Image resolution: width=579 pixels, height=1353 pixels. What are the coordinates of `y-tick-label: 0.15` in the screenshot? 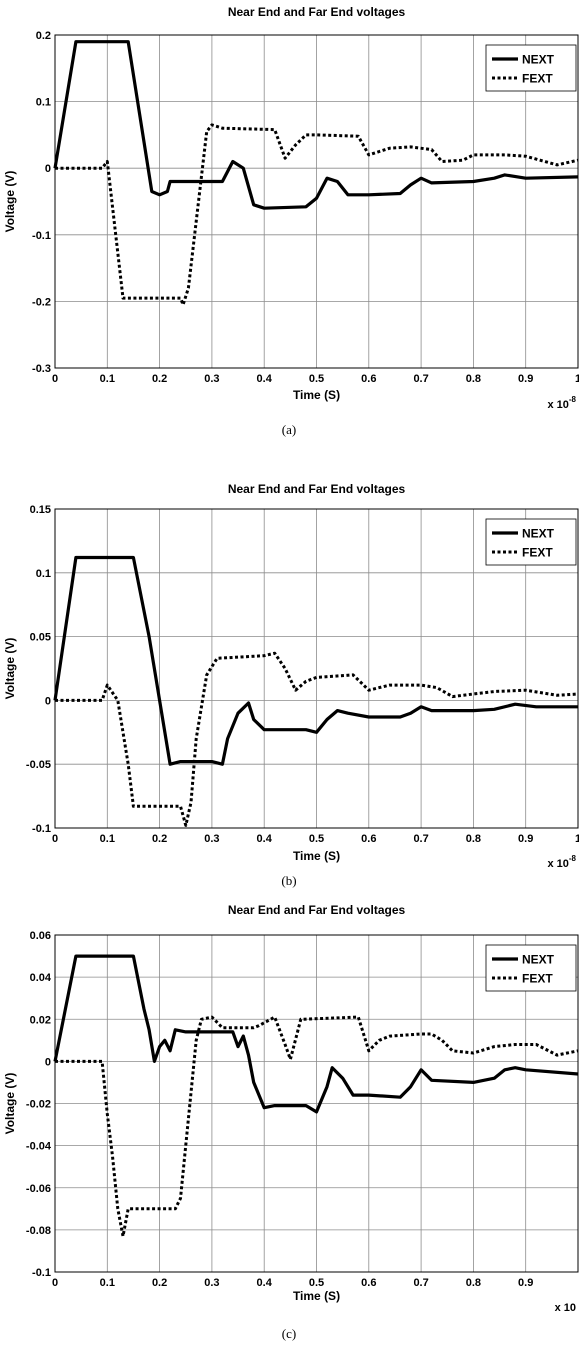 It's located at (40, 510).